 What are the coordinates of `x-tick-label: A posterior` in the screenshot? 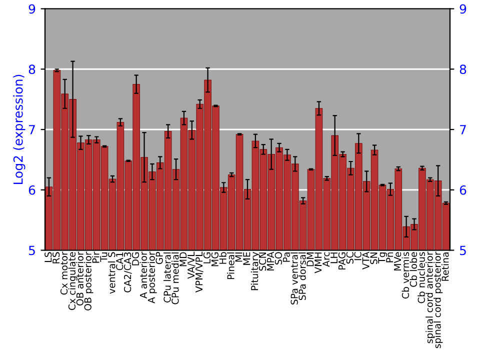 It's located at (152, 278).